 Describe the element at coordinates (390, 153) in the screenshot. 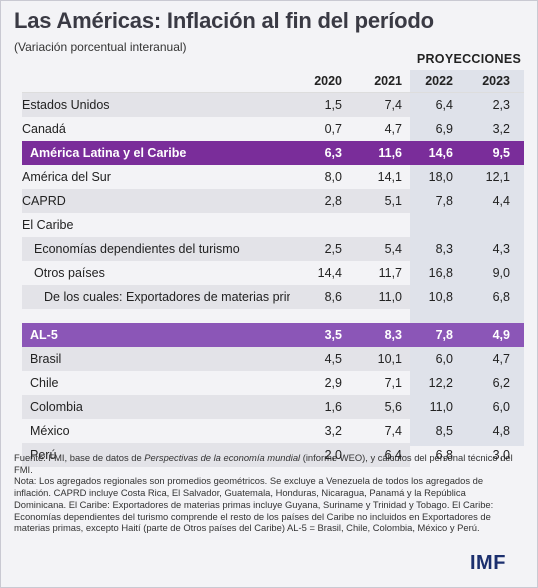

I see `cell: 11,6` at that location.